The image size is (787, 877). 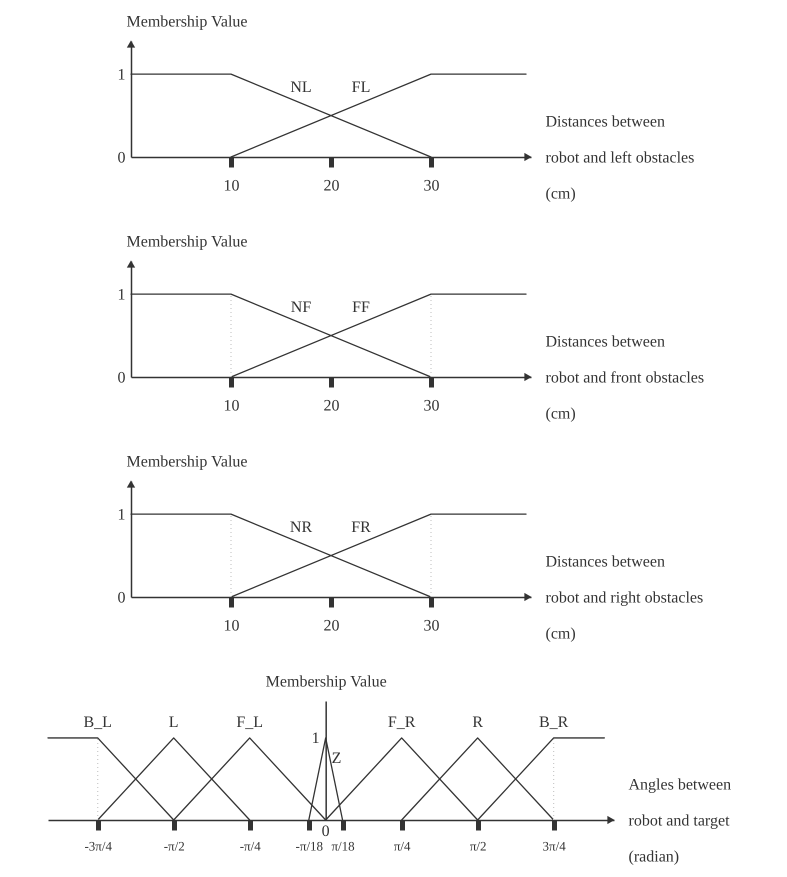 I want to click on x-axis-title: Angles between robot and target (radian), so click(x=680, y=821).